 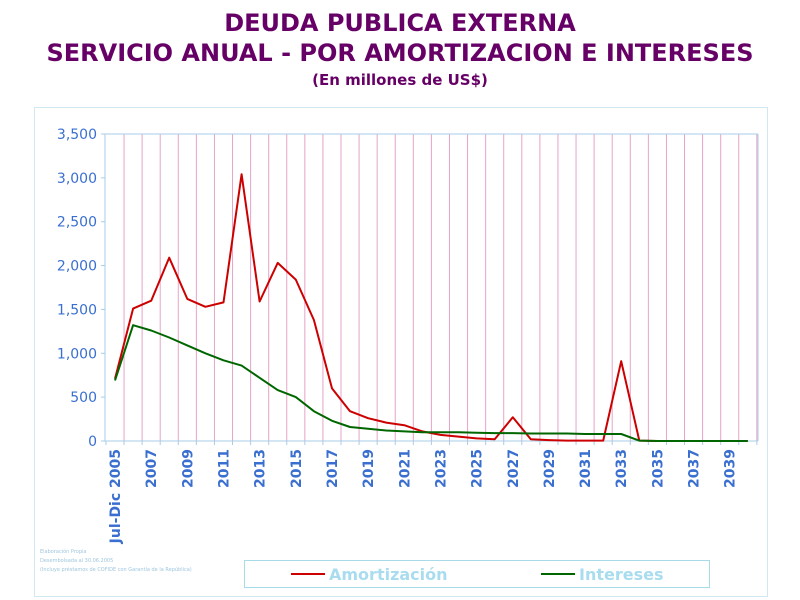 What do you see at coordinates (116, 496) in the screenshot?
I see `x-tick-label: Jul-Dic 2005` at bounding box center [116, 496].